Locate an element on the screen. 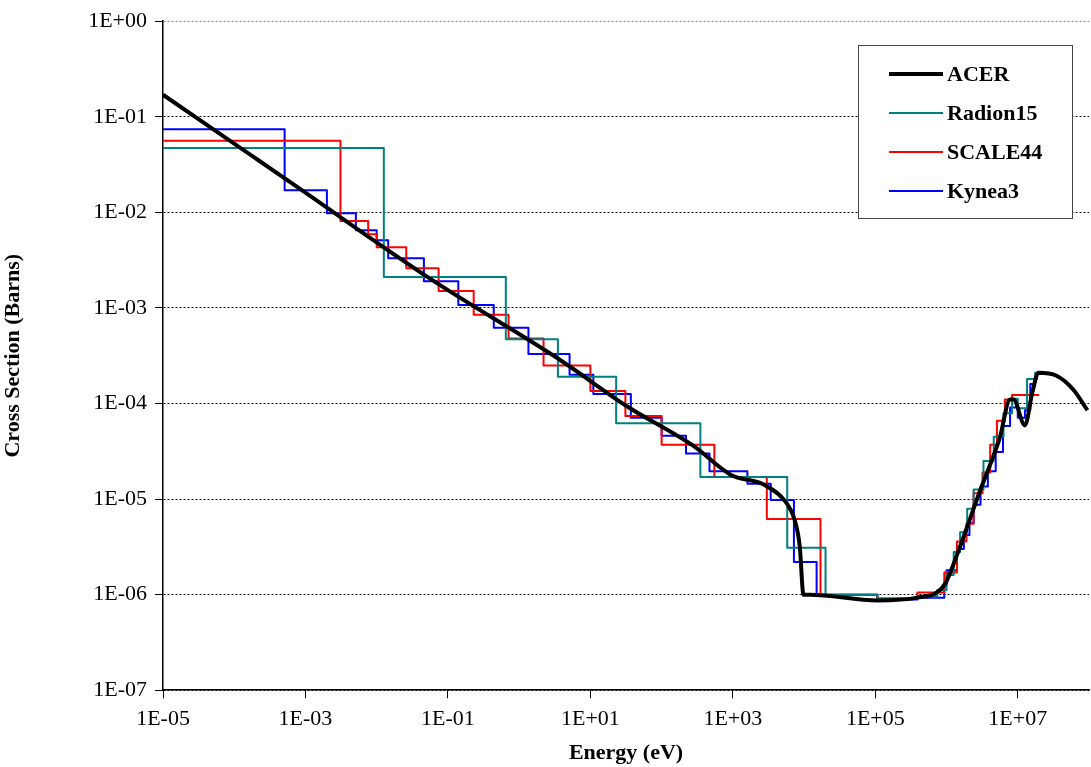 The image size is (1091, 767). legend-label: ACER is located at coordinates (978, 73).